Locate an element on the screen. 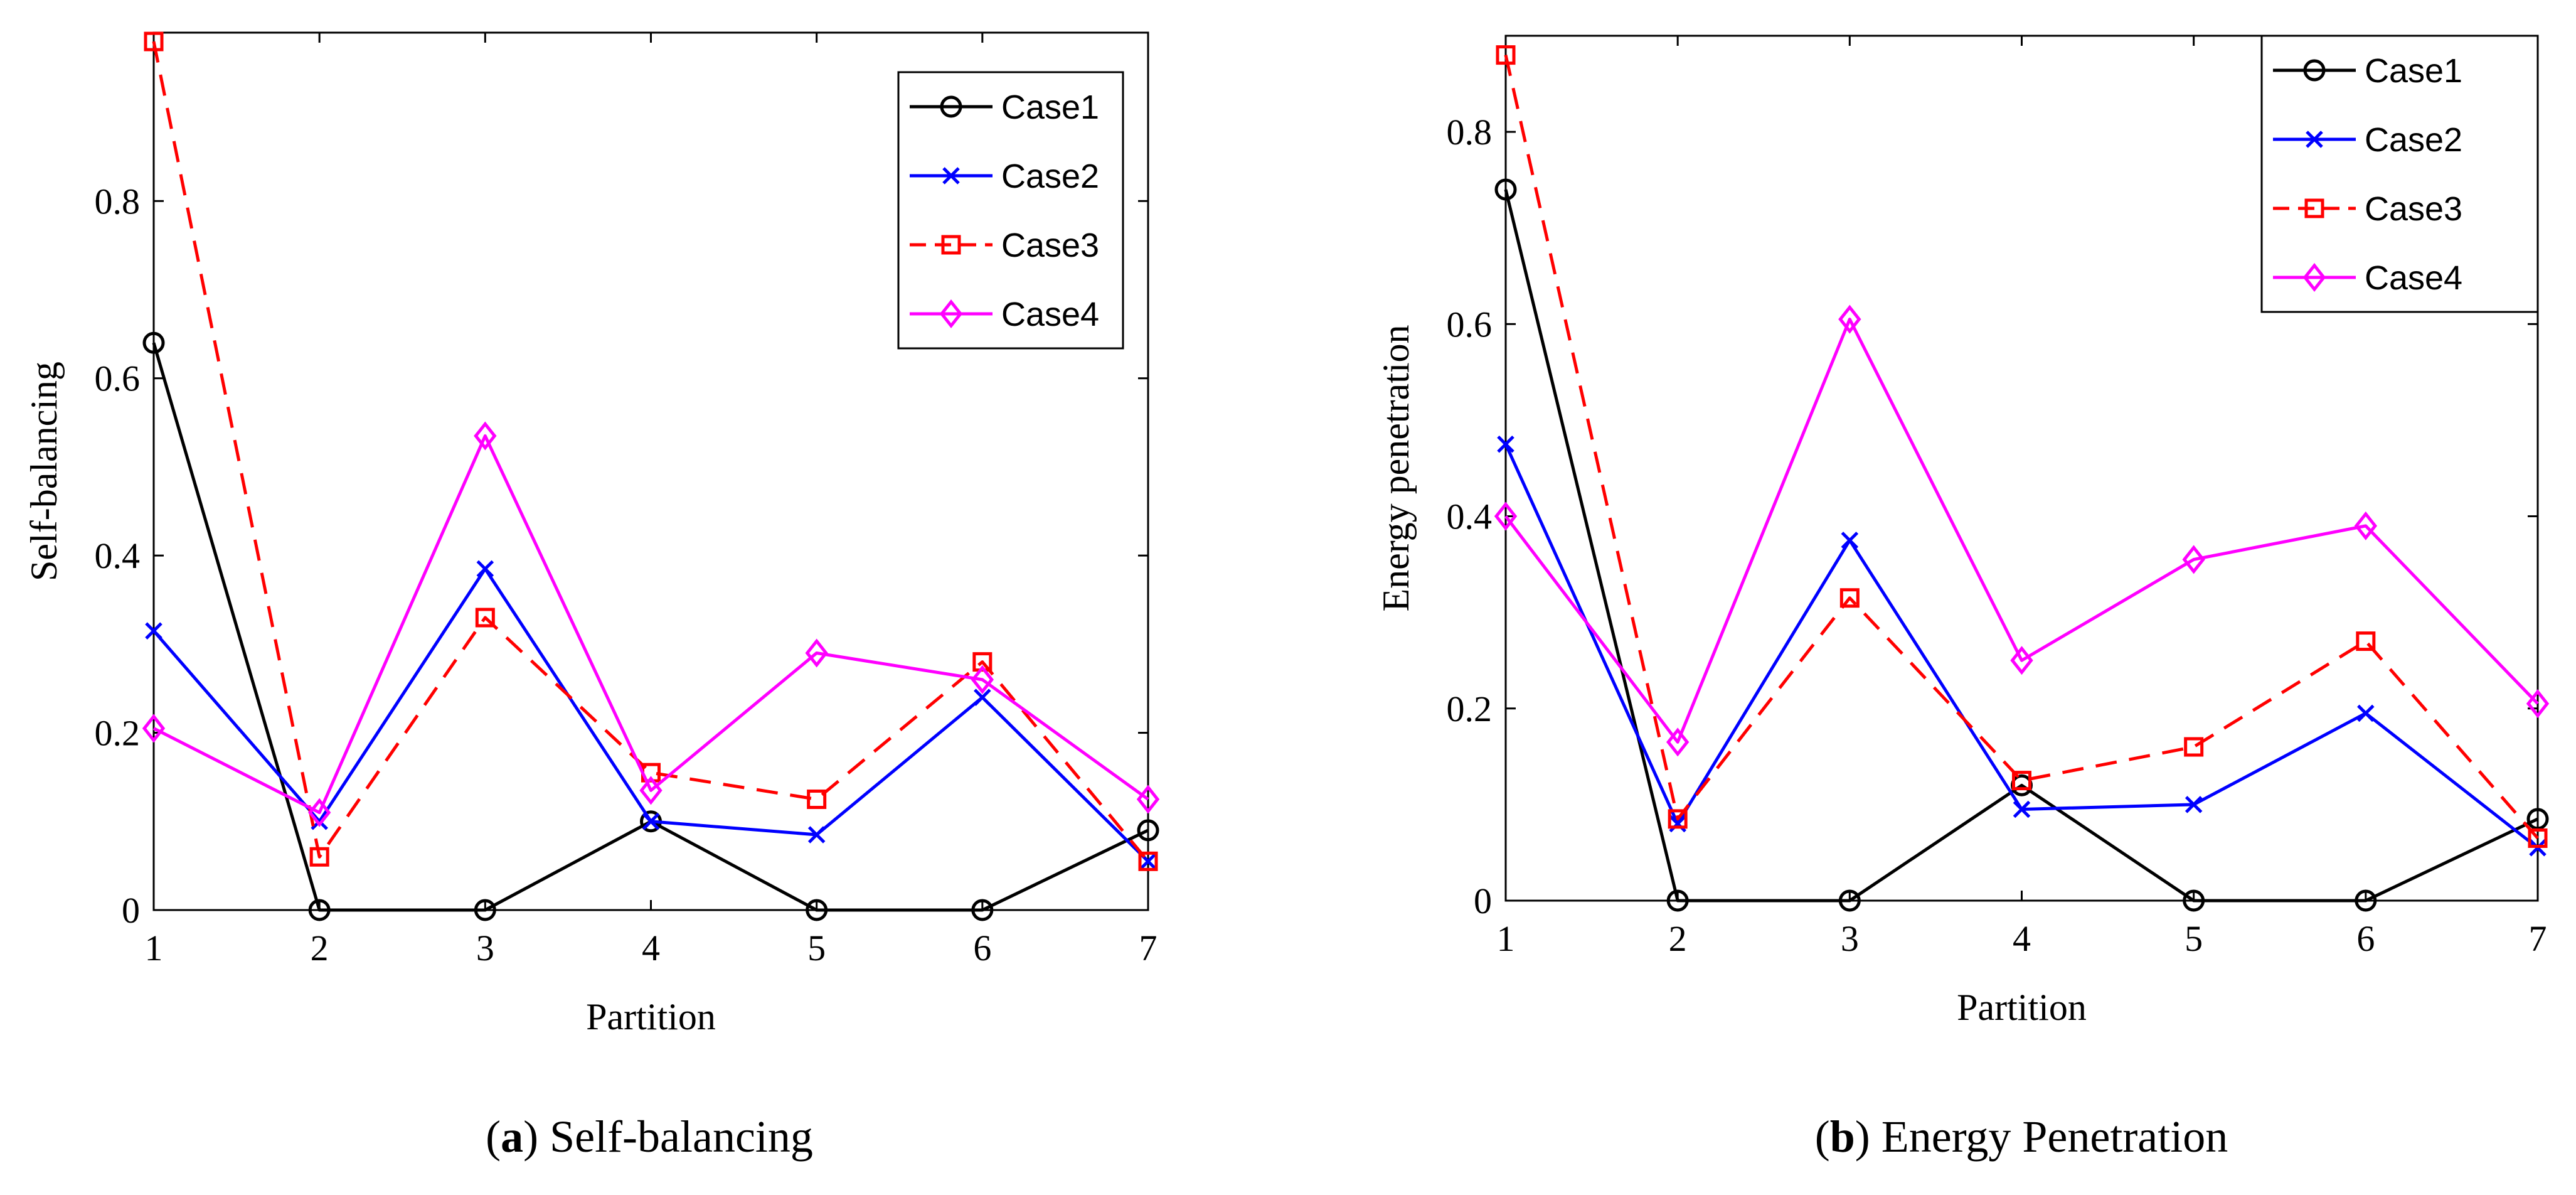 Image resolution: width=2576 pixels, height=1195 pixels. x-tick-label: 3 is located at coordinates (485, 948).